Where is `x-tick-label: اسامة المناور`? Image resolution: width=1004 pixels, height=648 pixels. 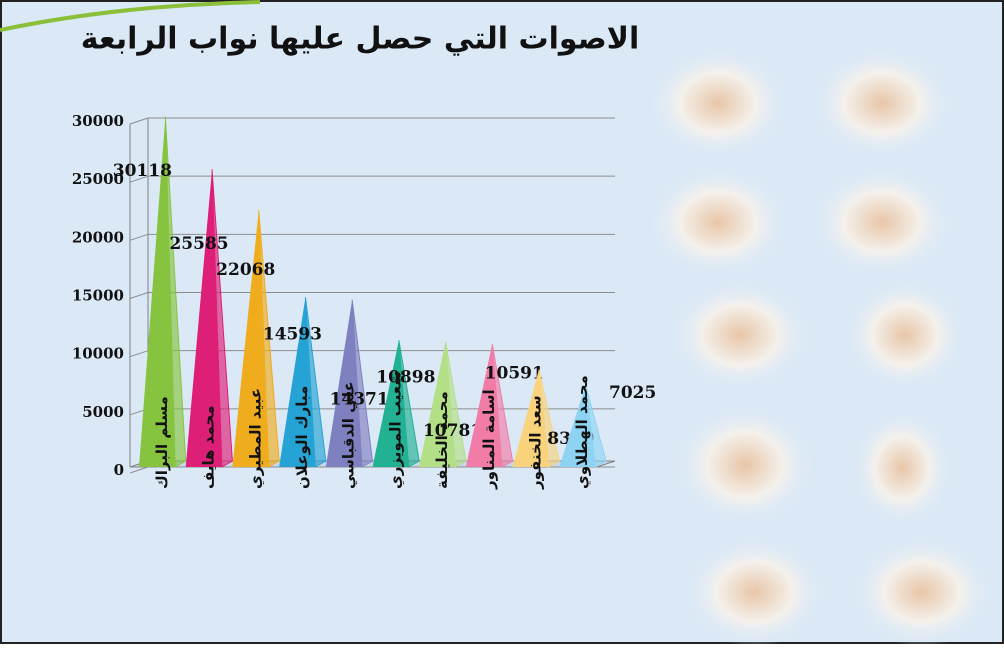
x-tick-label: اسامة المناور is located at coordinates (489, 439).